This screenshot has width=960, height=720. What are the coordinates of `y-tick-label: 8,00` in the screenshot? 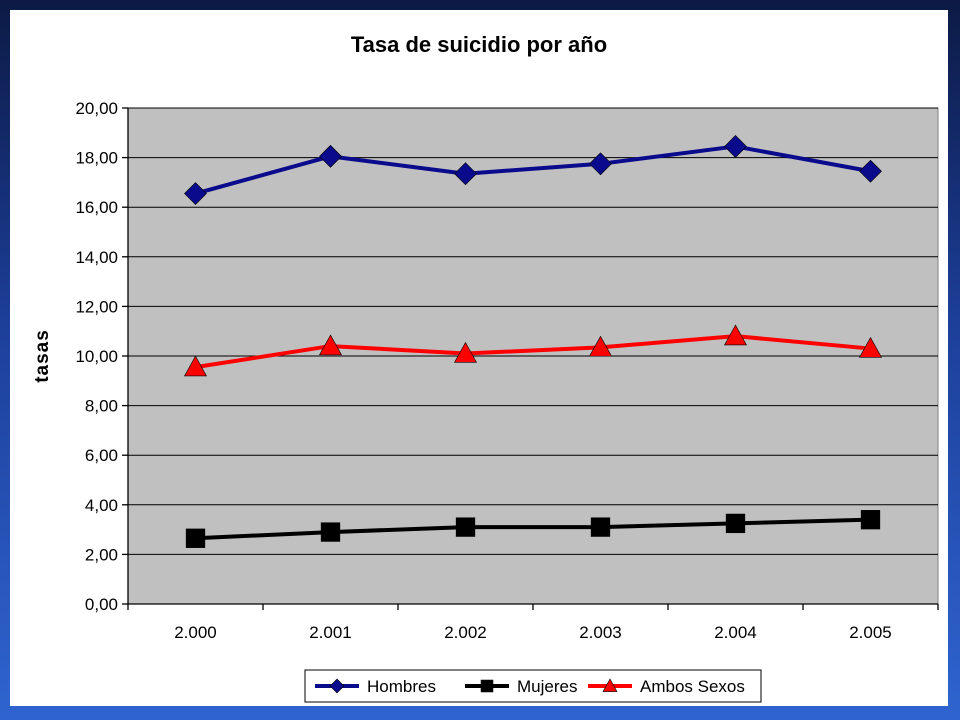 It's located at (101, 406).